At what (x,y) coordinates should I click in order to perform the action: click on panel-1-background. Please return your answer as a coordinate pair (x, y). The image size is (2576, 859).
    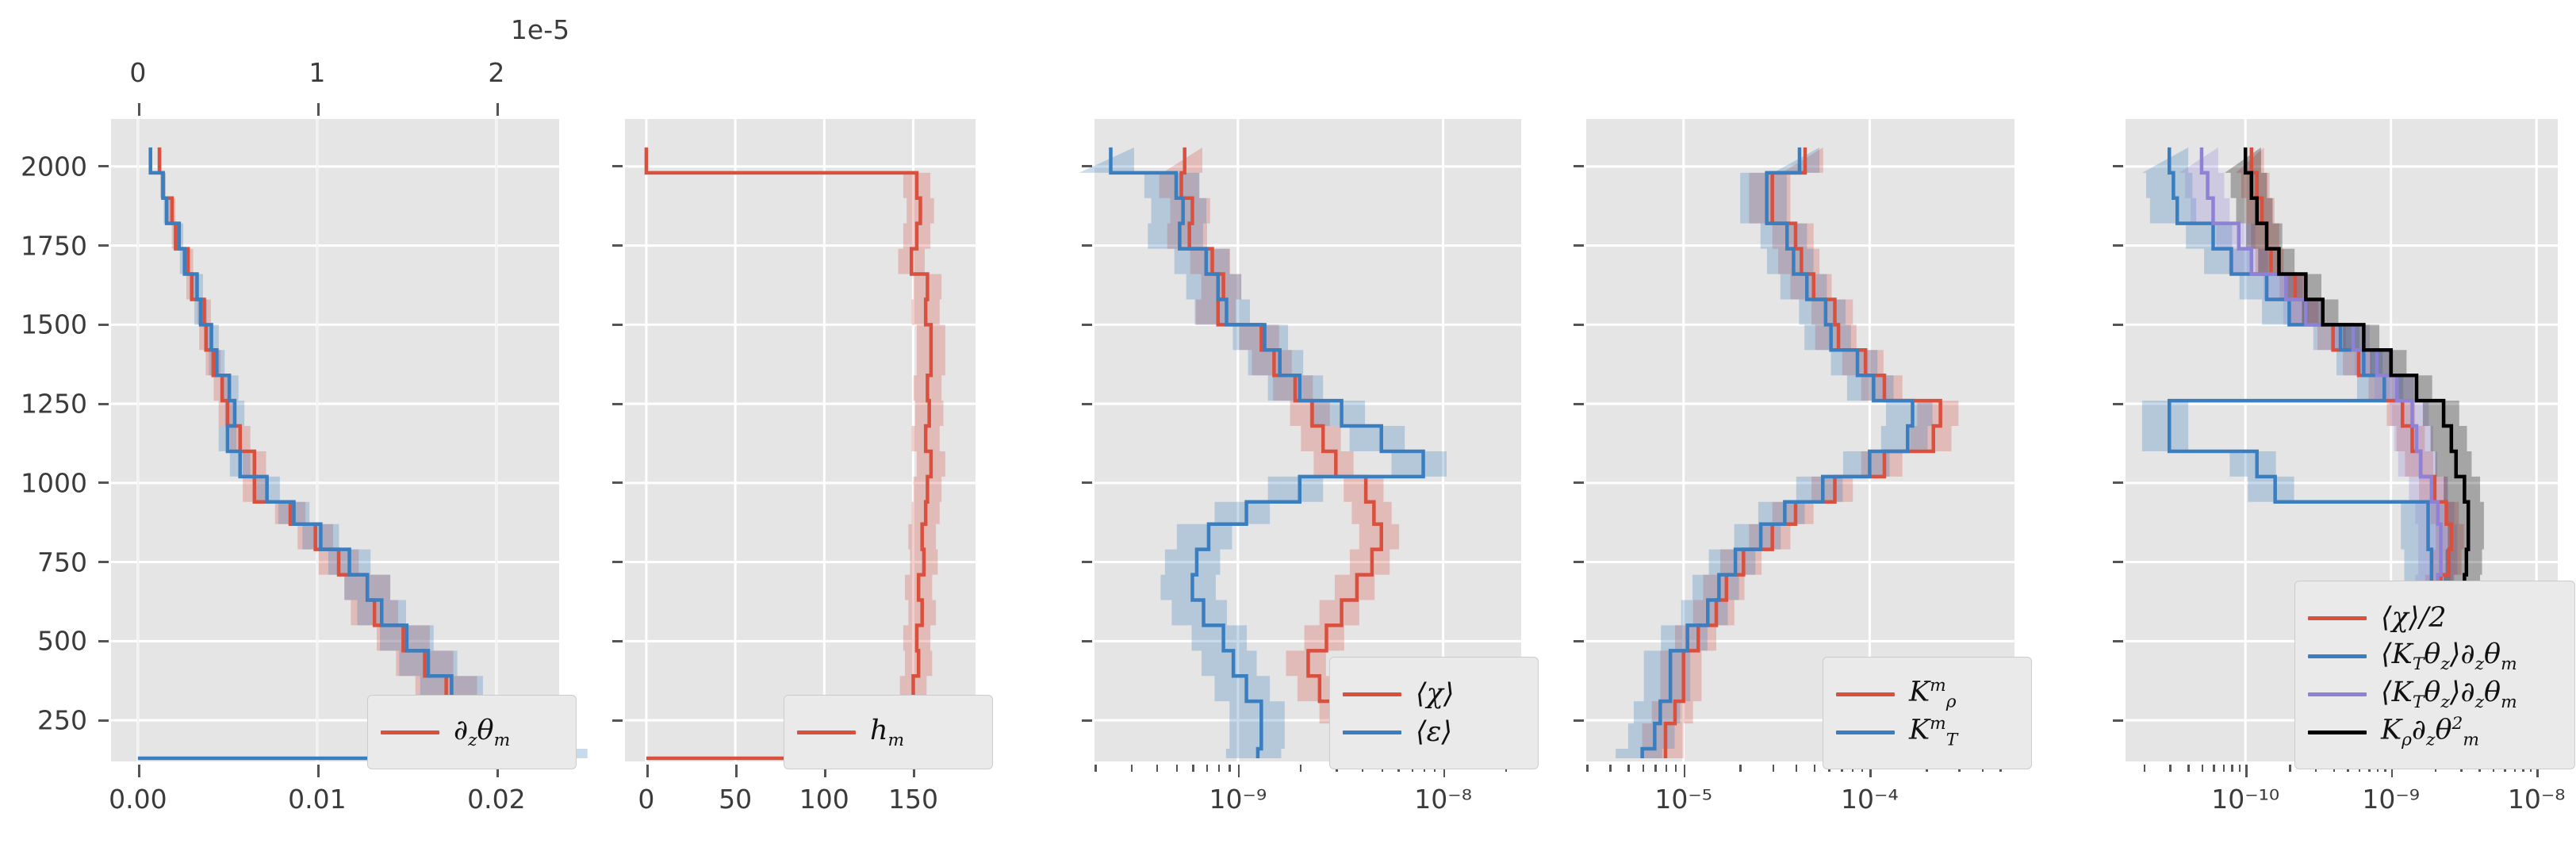
    Looking at the image, I should click on (335, 440).